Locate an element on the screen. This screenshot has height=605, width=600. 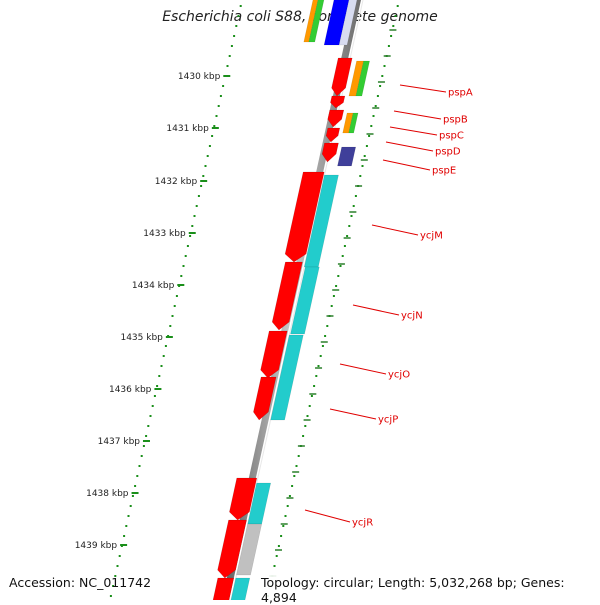
gene-cds-ycjP is located at coordinates (265, 398).